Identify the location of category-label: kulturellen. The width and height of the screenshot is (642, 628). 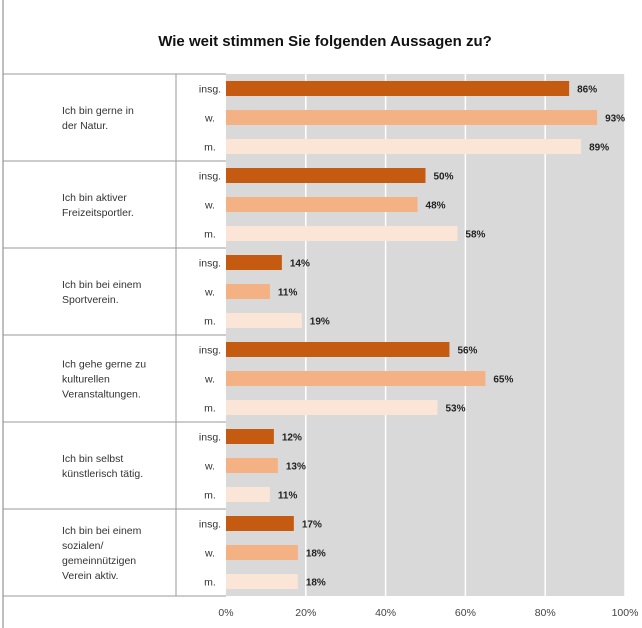
(86, 380).